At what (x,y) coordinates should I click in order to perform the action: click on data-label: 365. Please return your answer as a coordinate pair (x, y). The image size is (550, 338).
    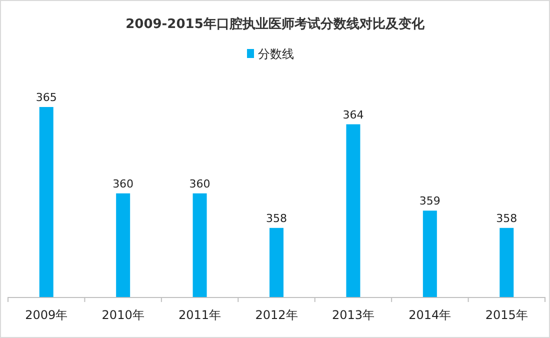
    Looking at the image, I should click on (46, 97).